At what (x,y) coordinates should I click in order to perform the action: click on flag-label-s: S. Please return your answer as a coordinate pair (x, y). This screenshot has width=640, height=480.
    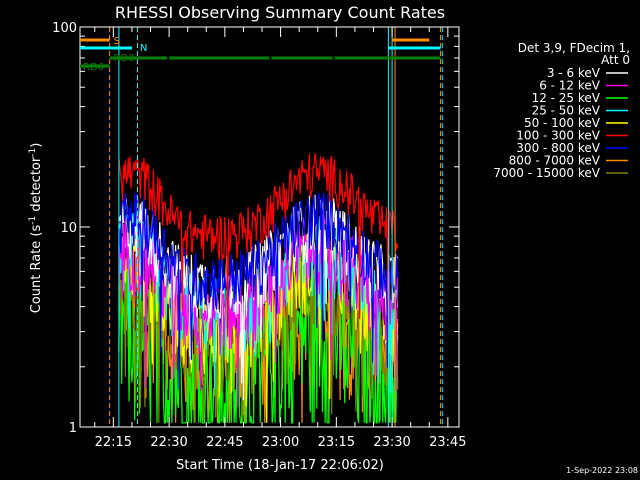
    Looking at the image, I should click on (117, 41).